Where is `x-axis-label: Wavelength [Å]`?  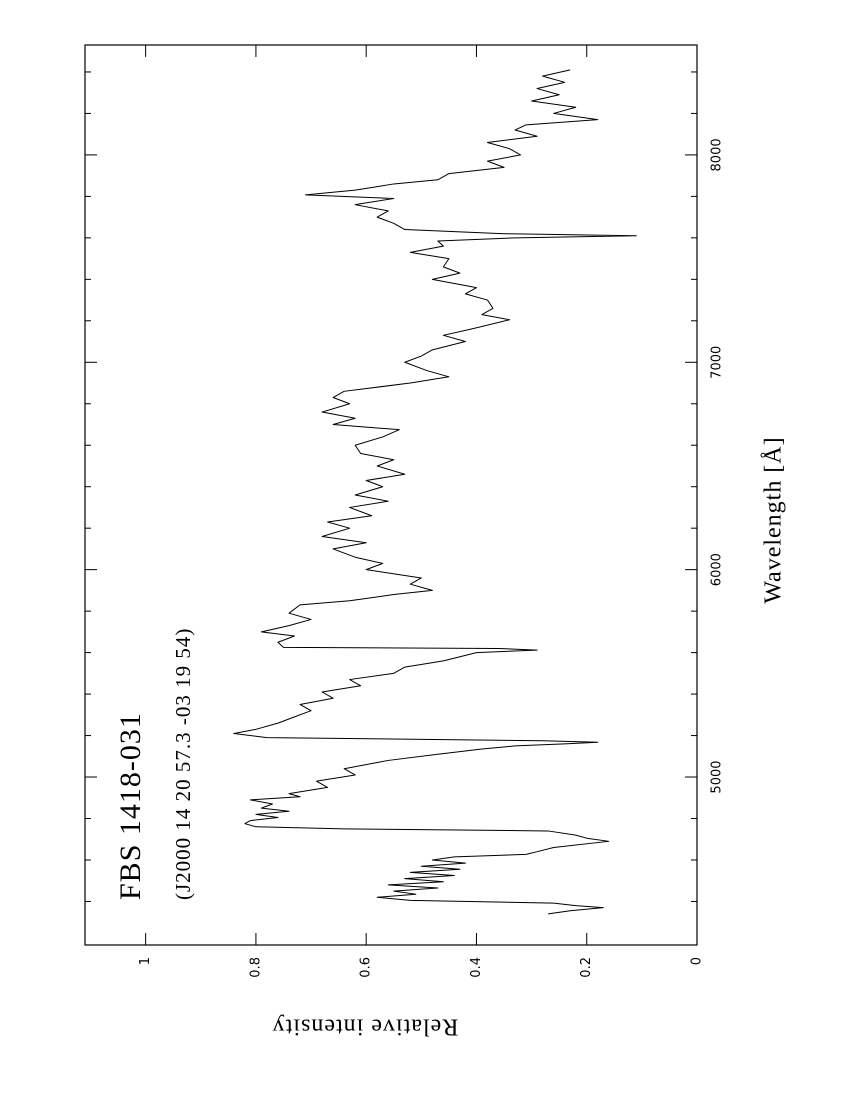
x-axis-label: Wavelength [Å] is located at coordinates (774, 519).